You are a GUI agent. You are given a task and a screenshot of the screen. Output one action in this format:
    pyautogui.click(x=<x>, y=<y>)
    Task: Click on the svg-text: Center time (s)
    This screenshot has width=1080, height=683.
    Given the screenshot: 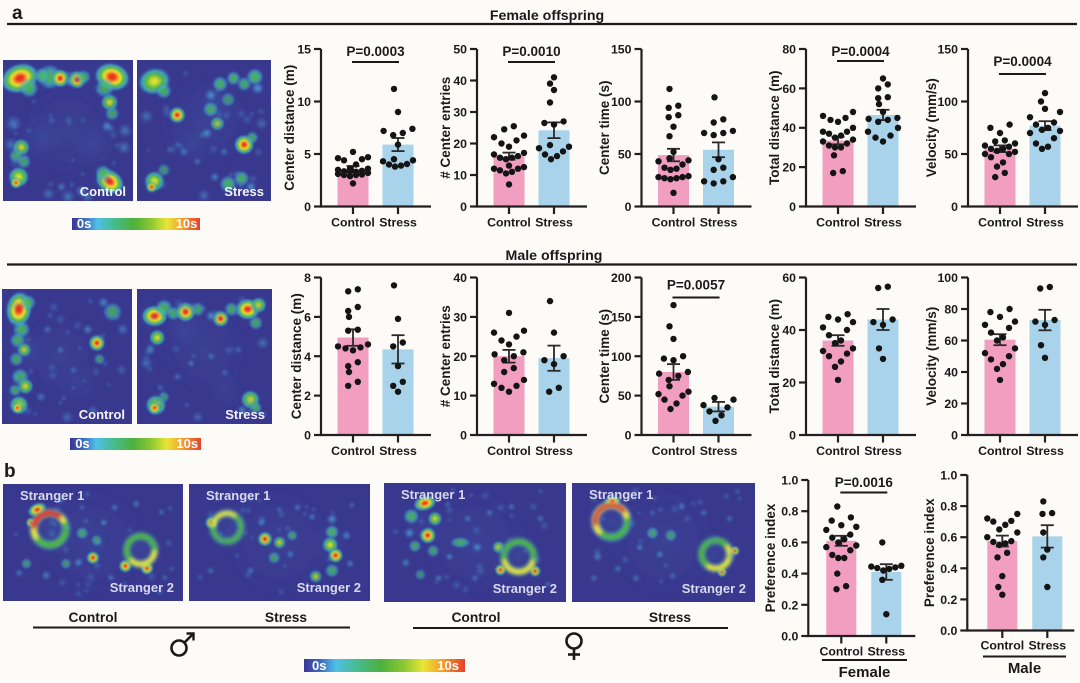 What is the action you would take?
    pyautogui.click(x=604, y=356)
    